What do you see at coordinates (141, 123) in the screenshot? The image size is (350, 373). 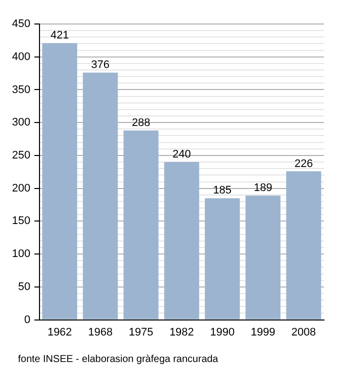 I see `data-label: 288` at bounding box center [141, 123].